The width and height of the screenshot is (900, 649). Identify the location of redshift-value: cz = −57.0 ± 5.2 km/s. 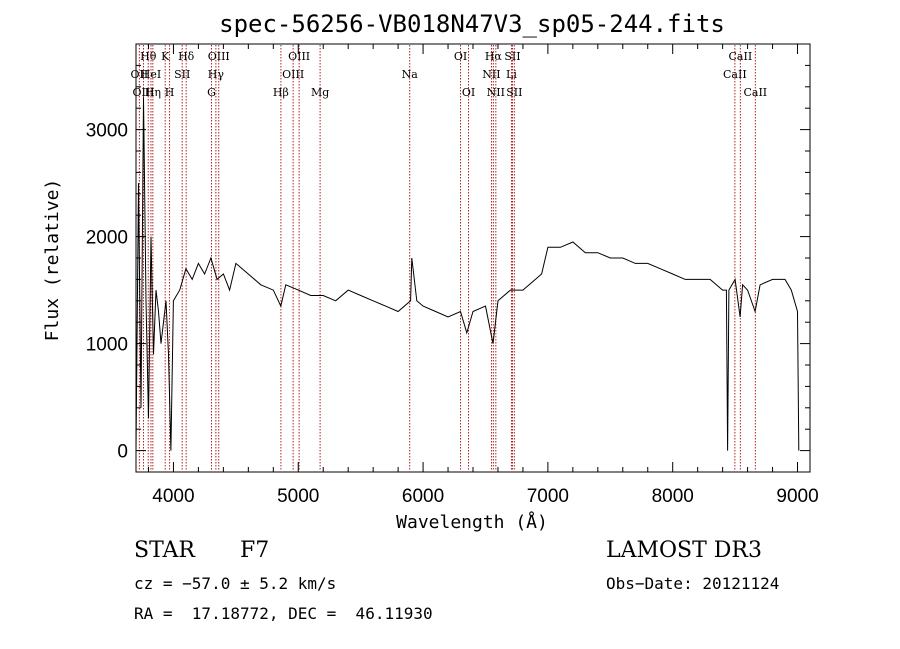
(235, 583).